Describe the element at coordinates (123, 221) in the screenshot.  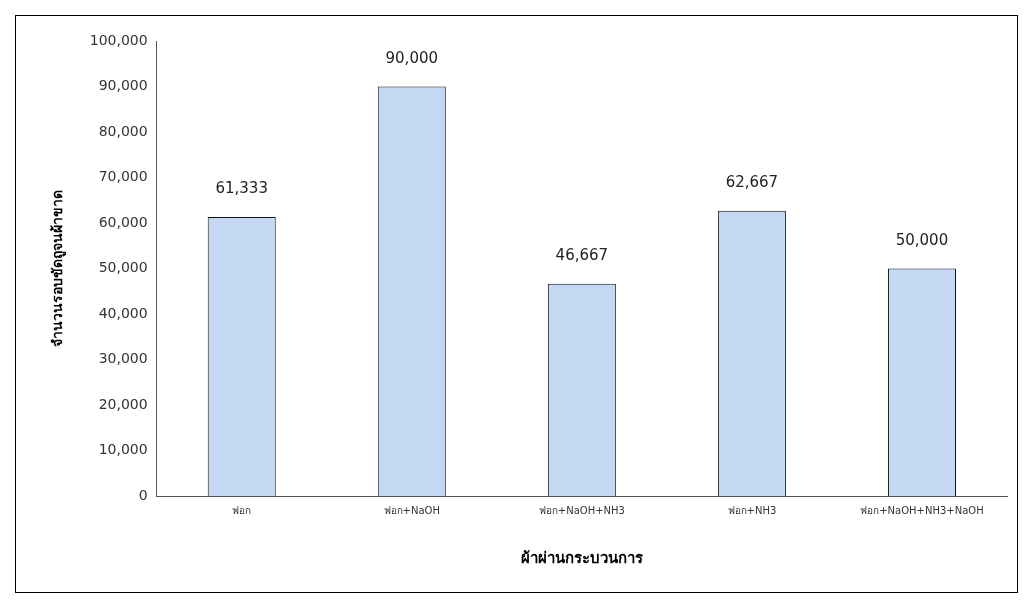
I see `y-tick-label: 60,000` at that location.